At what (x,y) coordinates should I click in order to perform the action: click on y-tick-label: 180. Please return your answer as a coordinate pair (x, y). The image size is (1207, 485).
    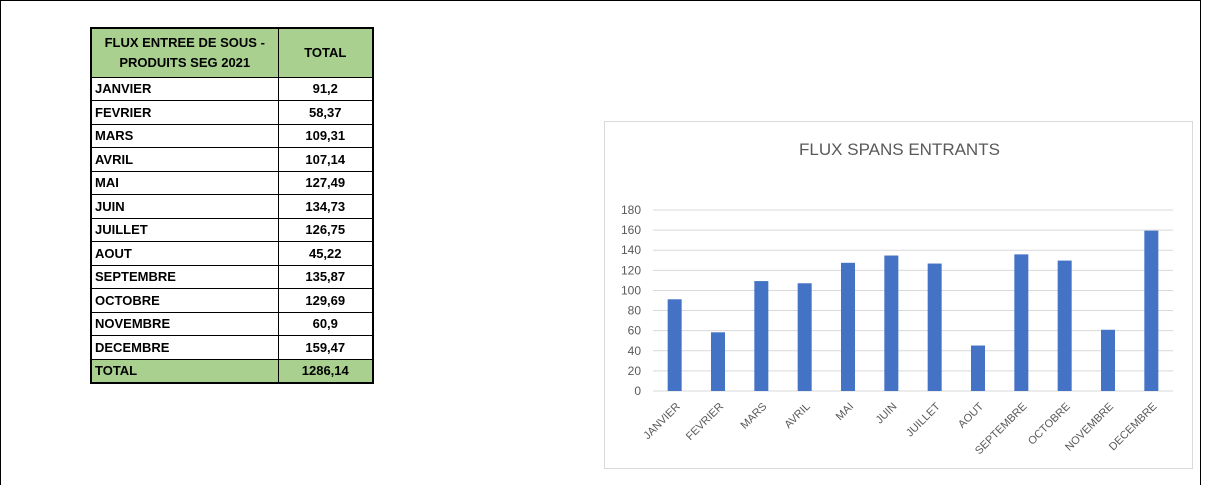
    Looking at the image, I should click on (631, 210).